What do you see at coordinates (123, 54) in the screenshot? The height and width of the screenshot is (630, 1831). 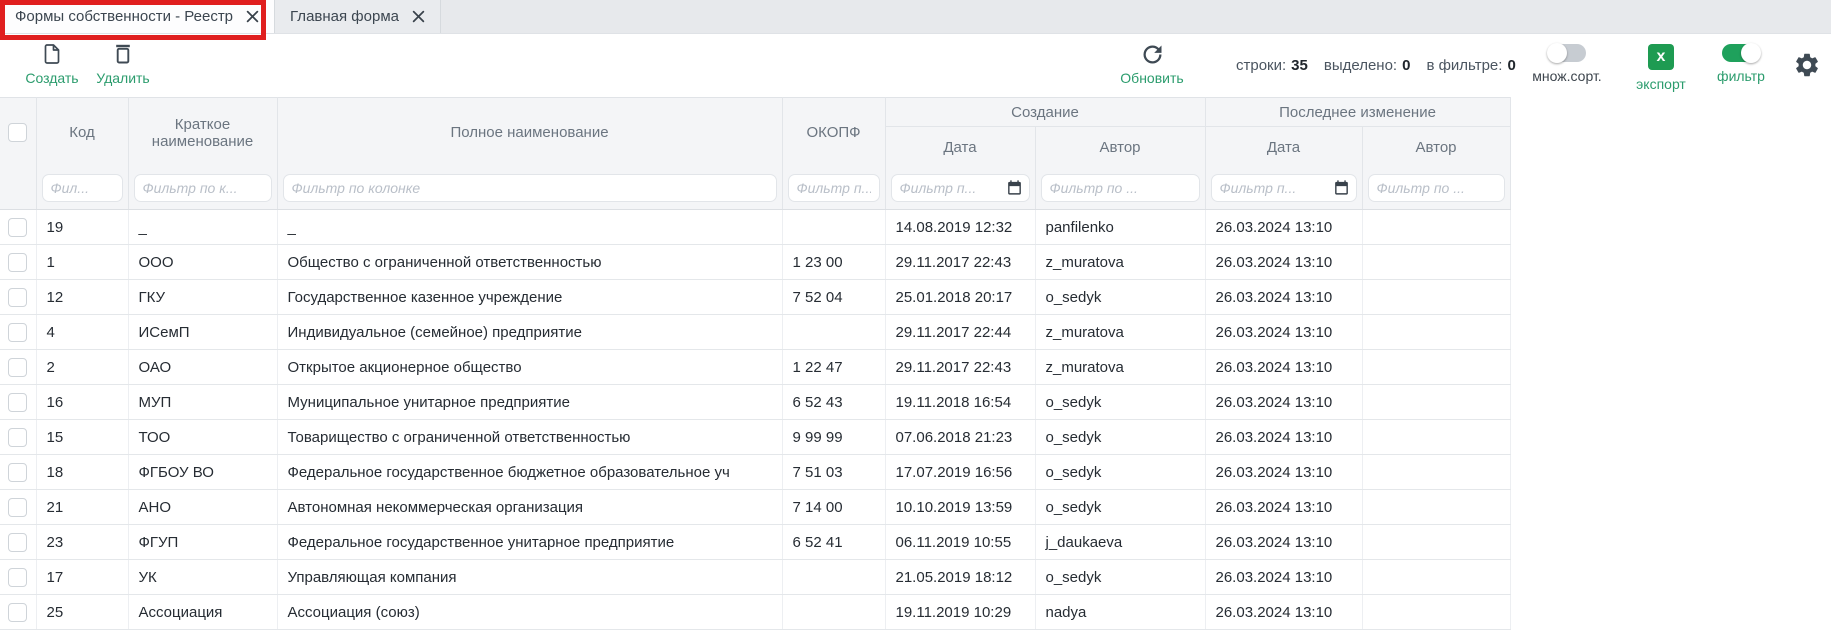 I see `trash-icon` at bounding box center [123, 54].